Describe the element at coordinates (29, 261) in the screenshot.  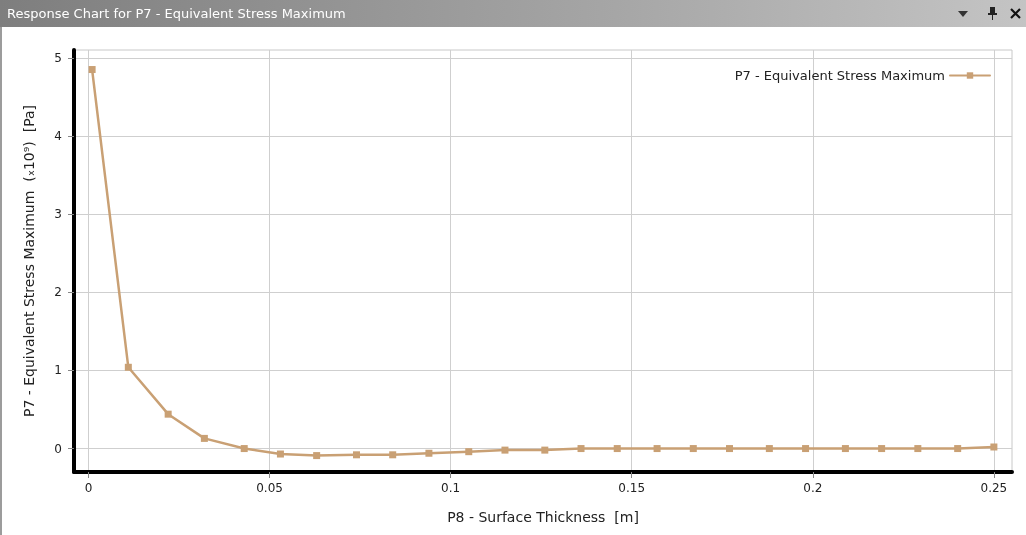
I see `y-axis-title: P7 - Equivalent Stress Maximum (ₓ10⁹) [Pa]` at that location.